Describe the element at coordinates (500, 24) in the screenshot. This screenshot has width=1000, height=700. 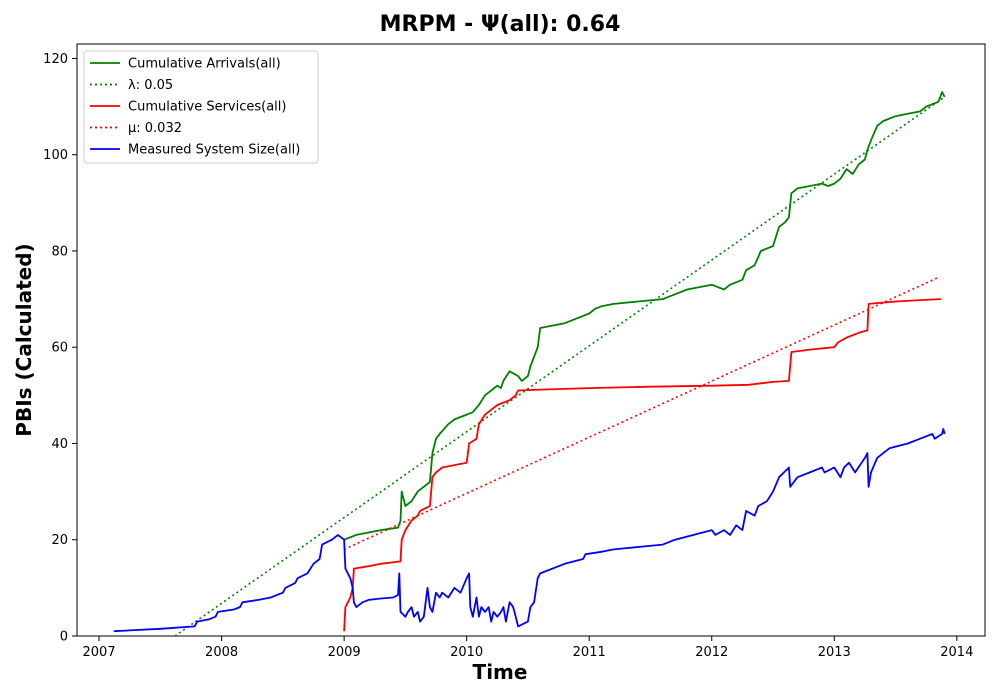
I see `chart-title: MRPM - Ψ(all): 0.64` at that location.